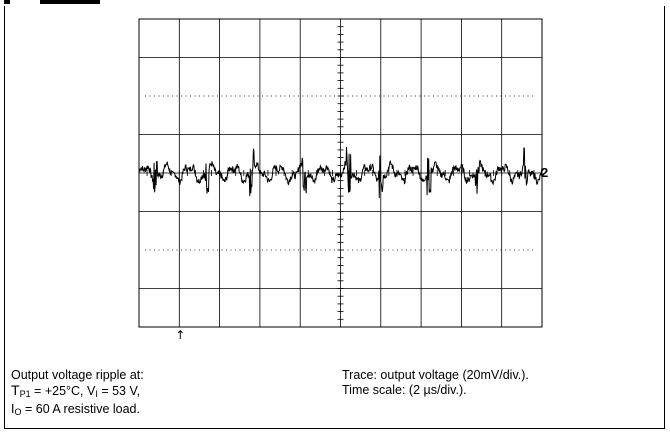 The height and width of the screenshot is (434, 670). I want to click on trace-settings-line-2: Time scale: (2 µs/div.)., so click(404, 390).